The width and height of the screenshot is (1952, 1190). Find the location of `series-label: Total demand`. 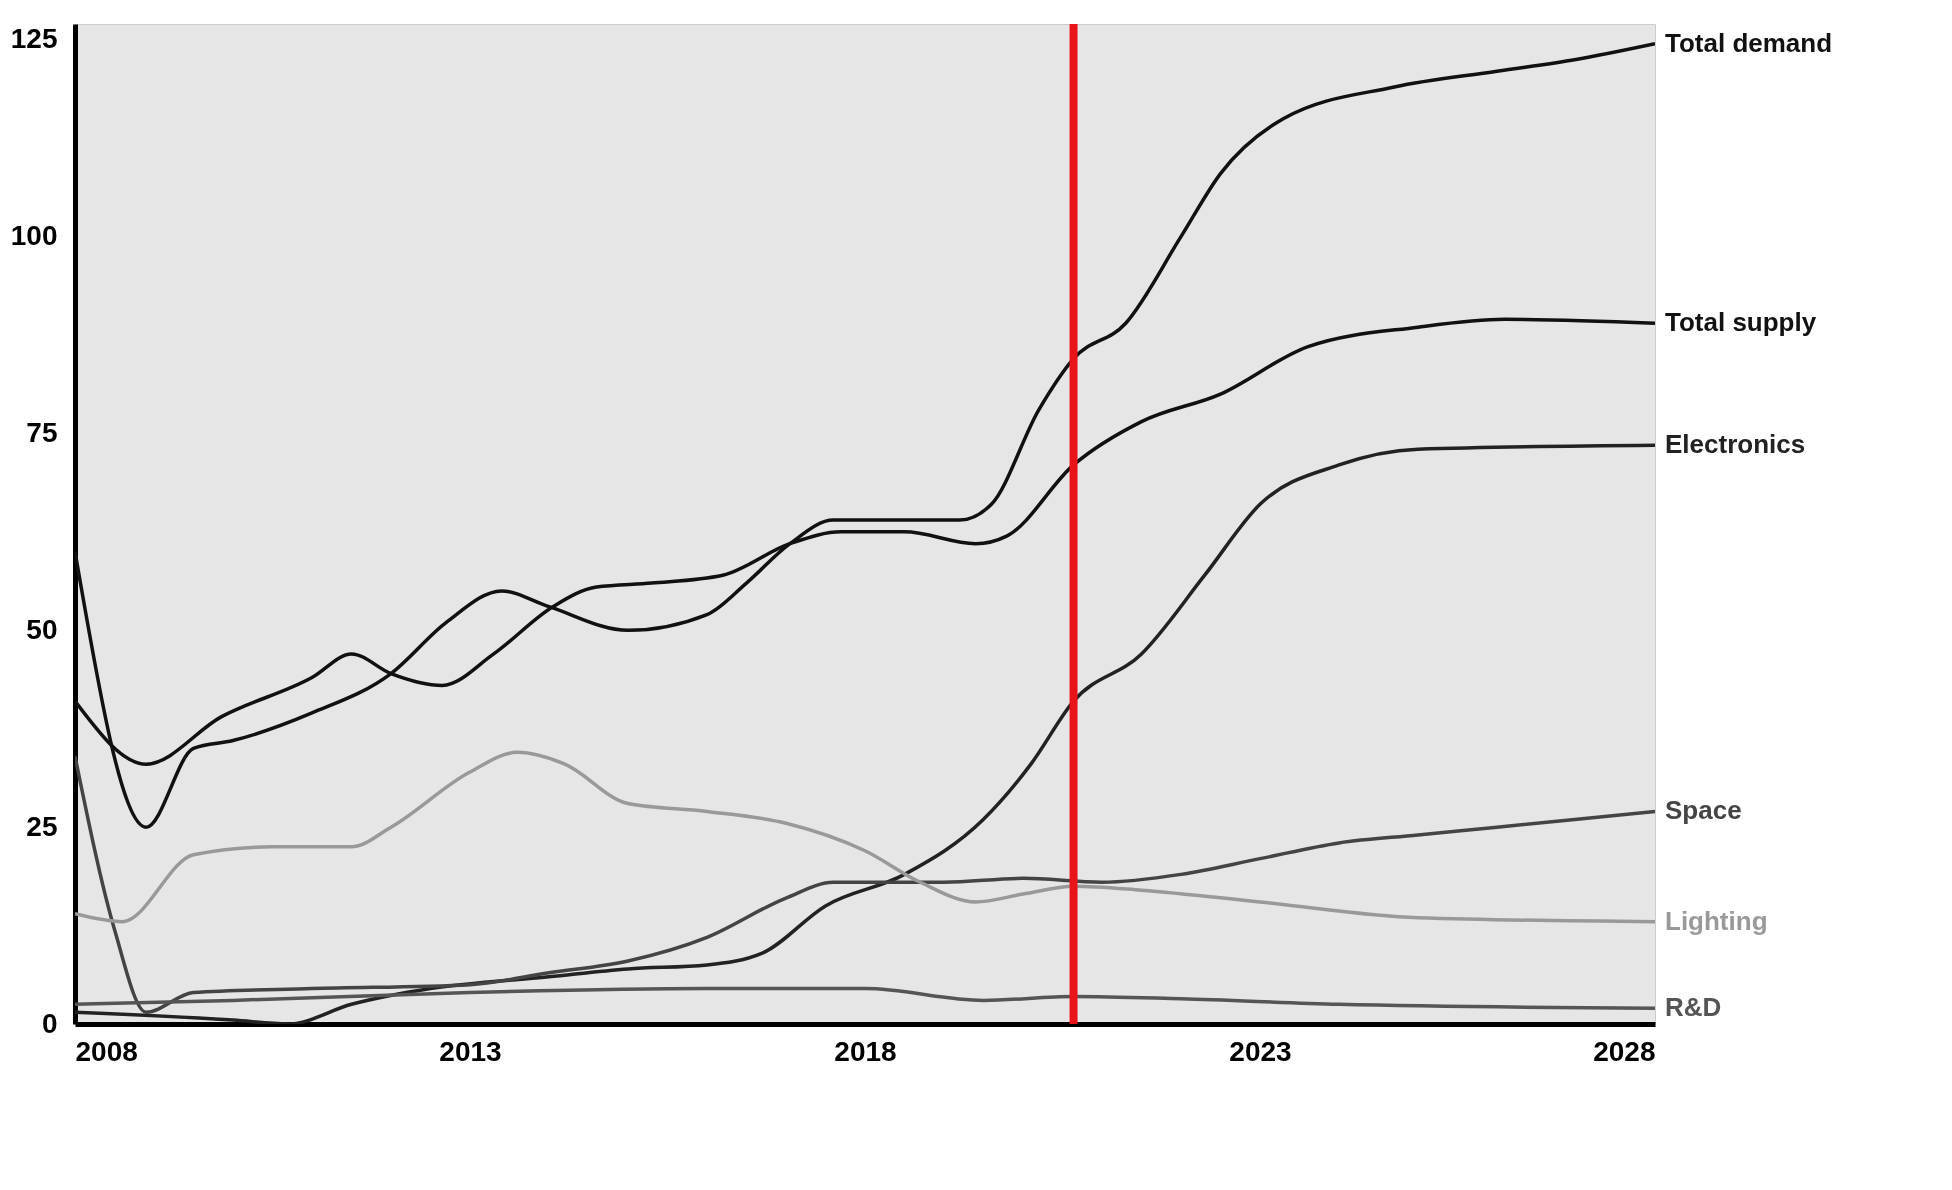

series-label: Total demand is located at coordinates (1749, 42).